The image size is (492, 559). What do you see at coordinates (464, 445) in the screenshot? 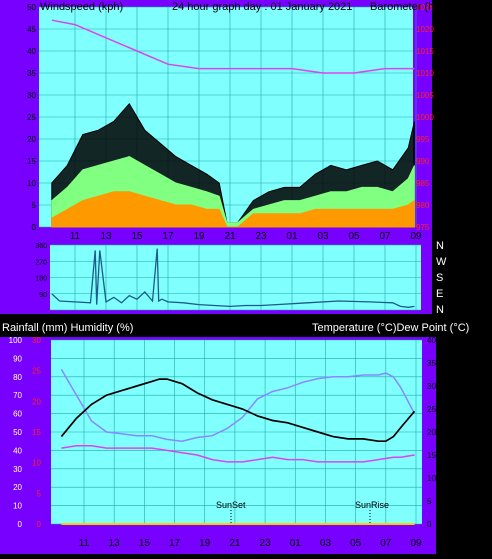
I see `temp-panel-frame-right` at bounding box center [464, 445].